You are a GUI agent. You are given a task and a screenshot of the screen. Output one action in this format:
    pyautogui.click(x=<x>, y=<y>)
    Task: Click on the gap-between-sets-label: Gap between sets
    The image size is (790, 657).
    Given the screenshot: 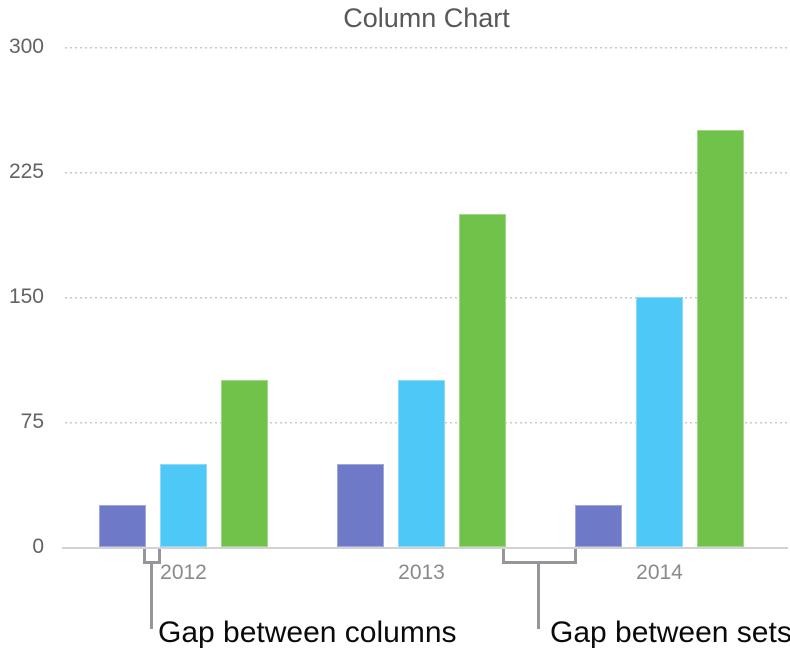 What is the action you would take?
    pyautogui.click(x=670, y=632)
    